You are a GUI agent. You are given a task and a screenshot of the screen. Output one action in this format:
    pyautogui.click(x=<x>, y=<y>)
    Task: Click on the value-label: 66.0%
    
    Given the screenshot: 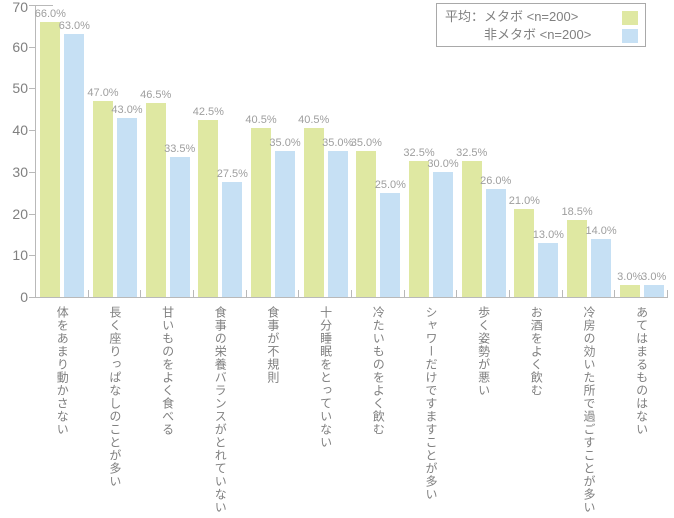 What is the action you would take?
    pyautogui.click(x=50, y=13)
    